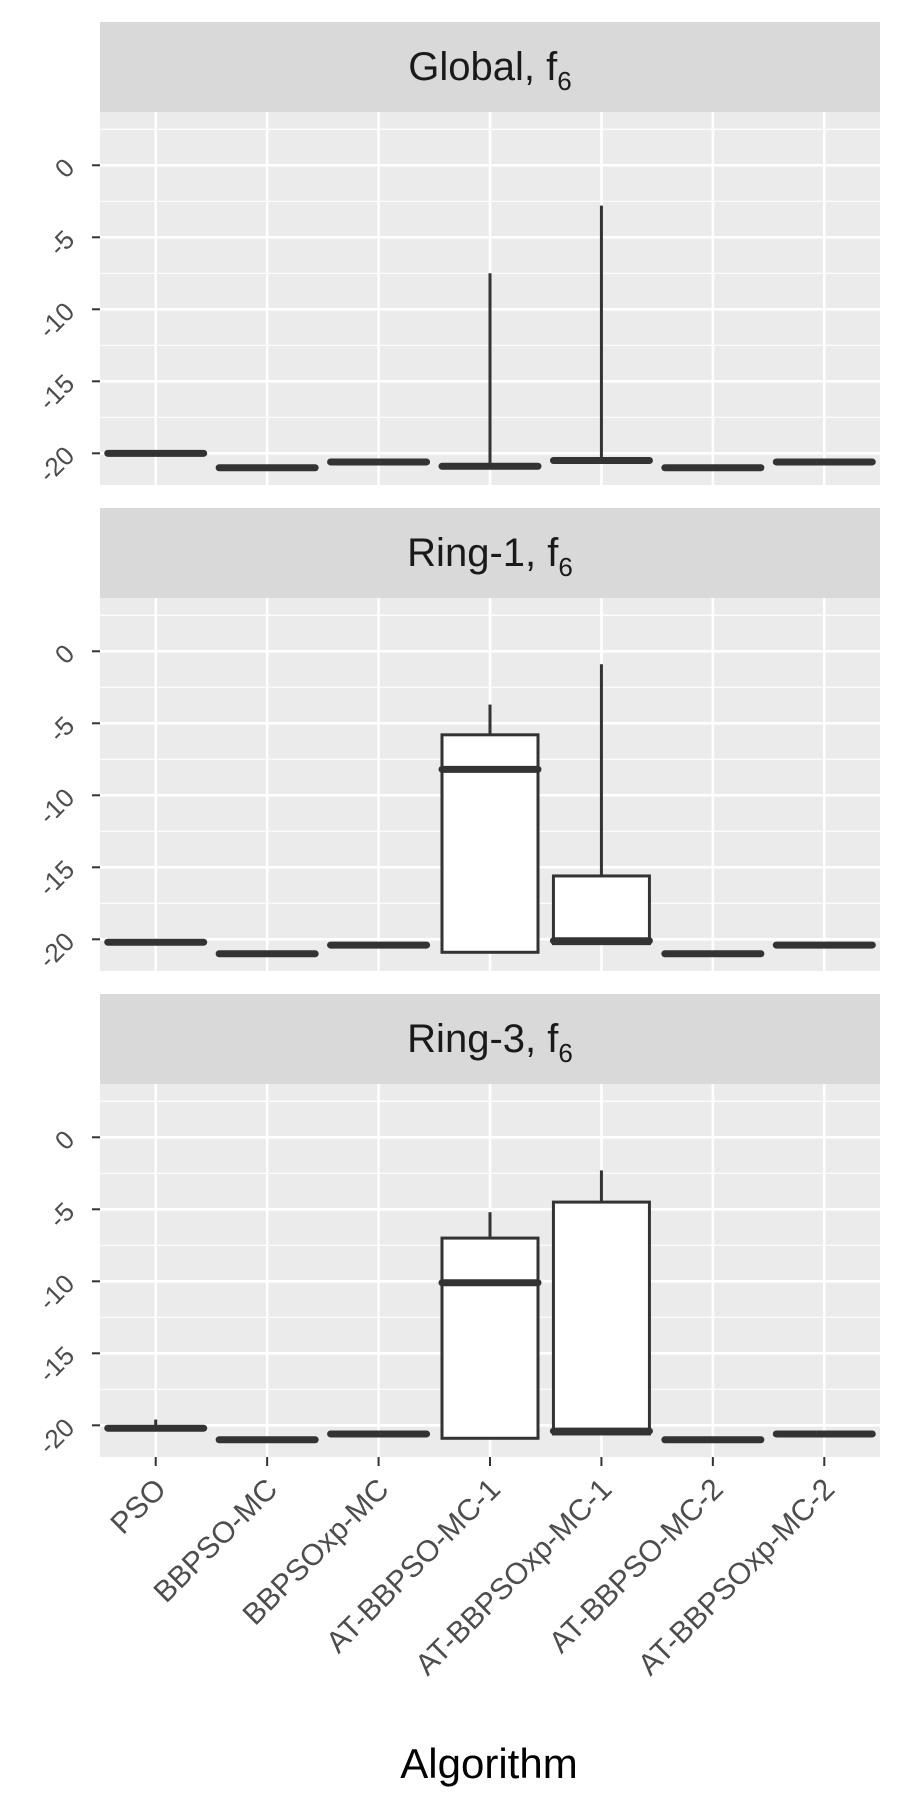  I want to click on facet-title-main: Ring-3, f, so click(483, 1039).